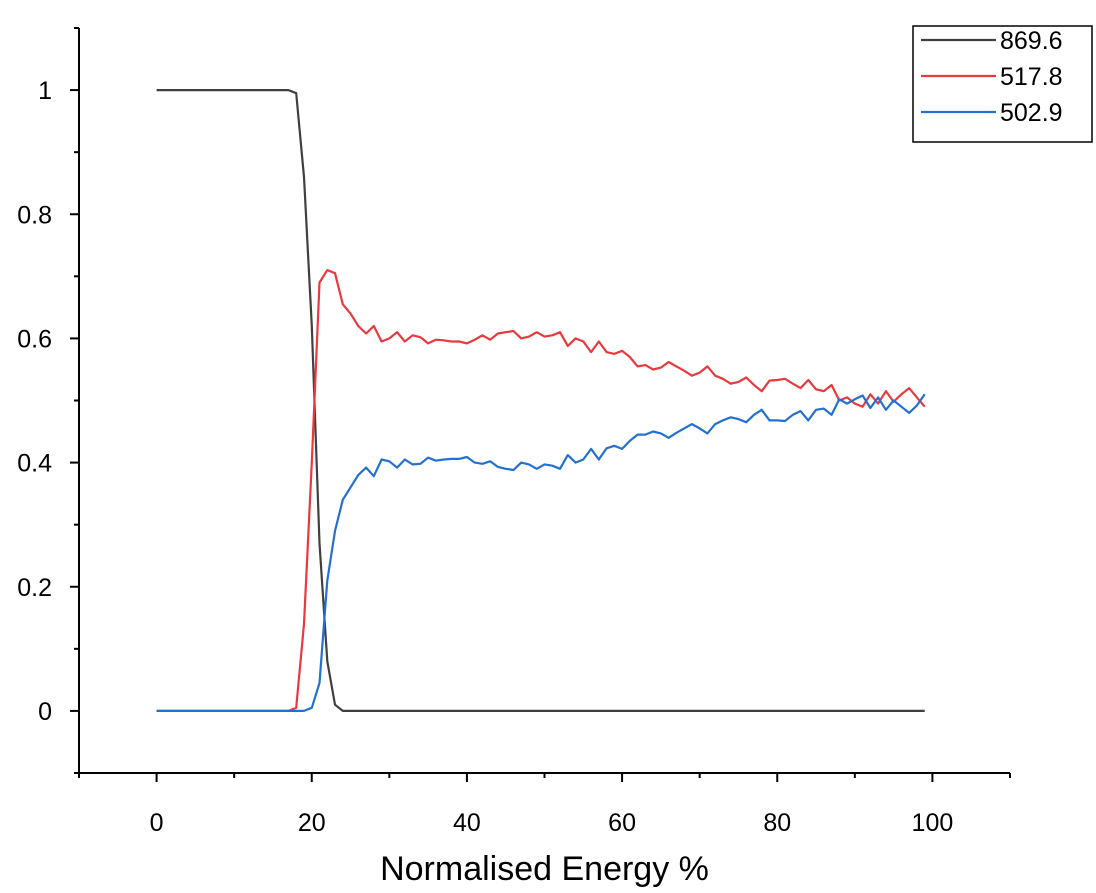  I want to click on y-tick-label: 1, so click(45, 91).